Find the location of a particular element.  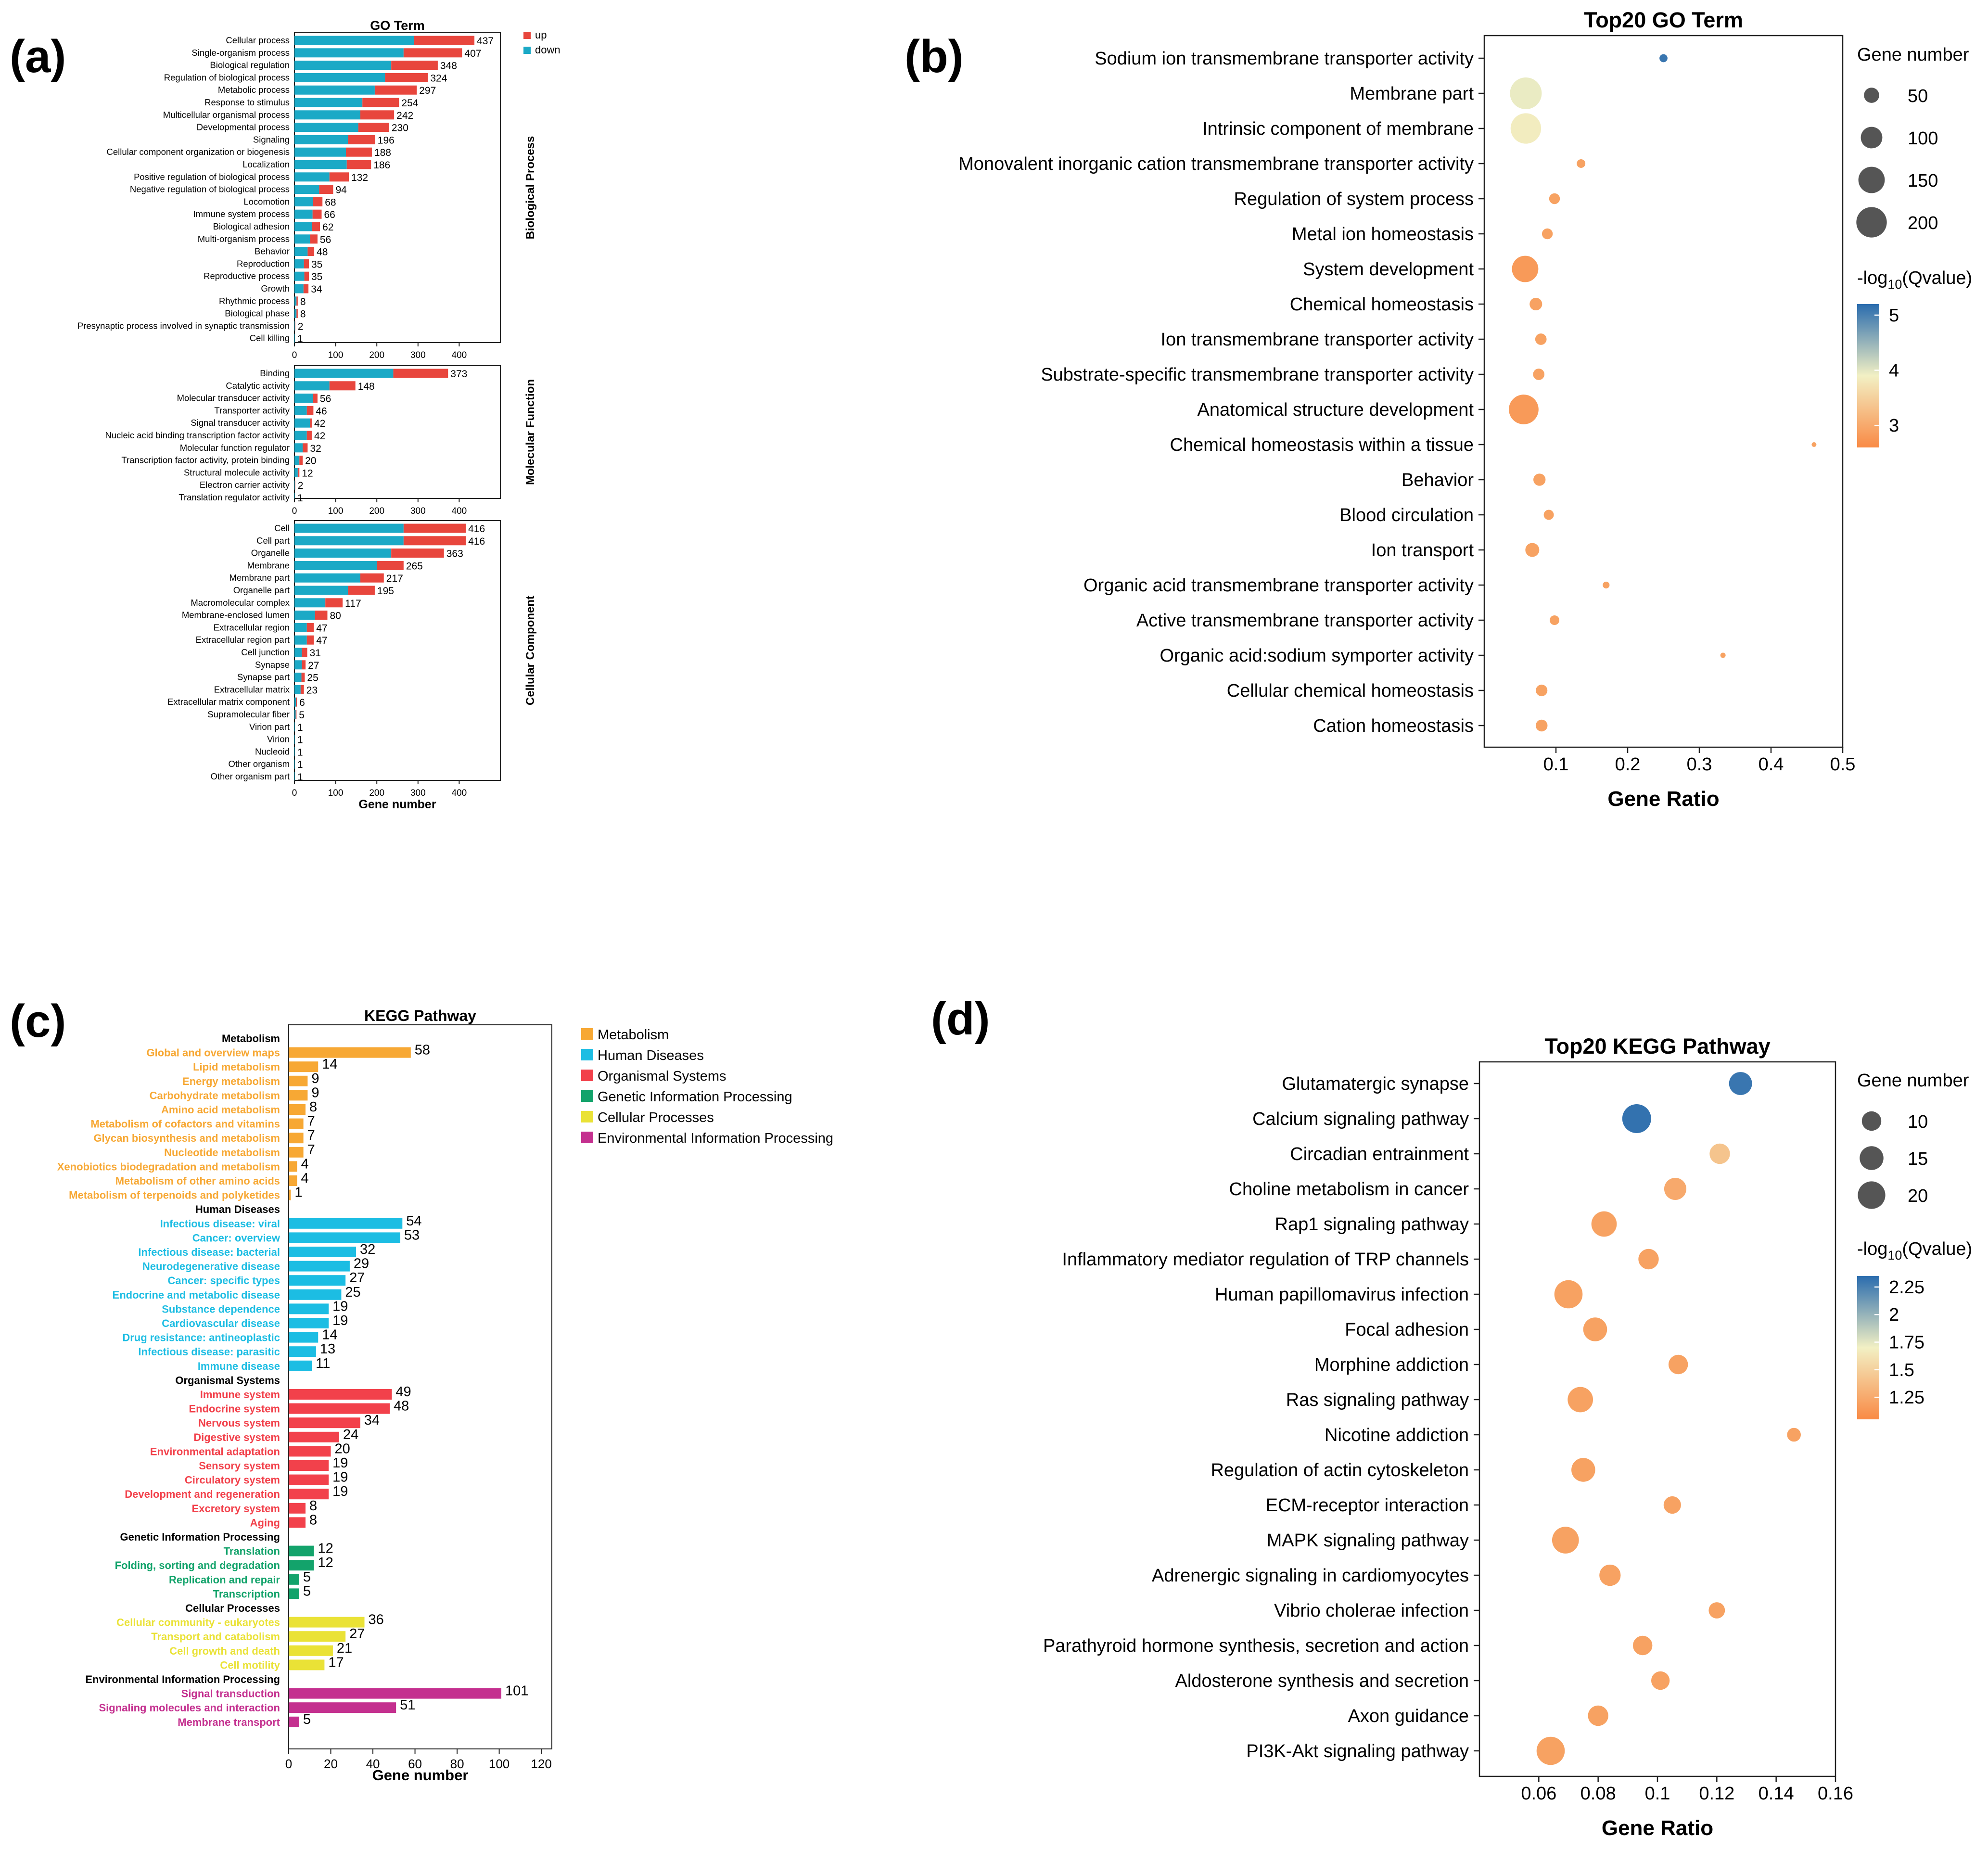

bar-nucleotide-metabolism is located at coordinates (296, 1152).